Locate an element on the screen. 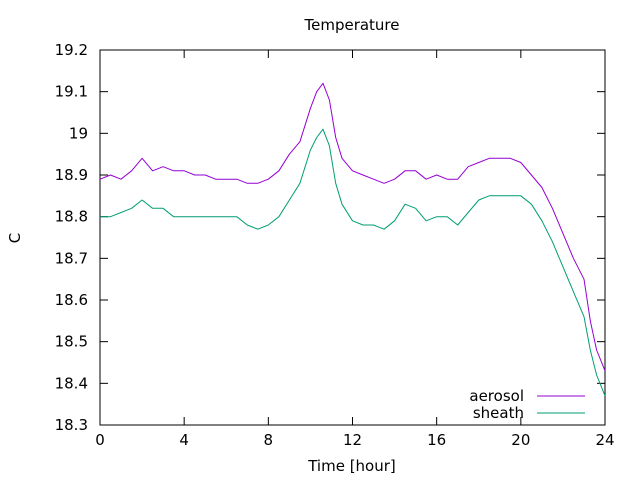 This screenshot has height=480, width=640. x-tick-label: 16 is located at coordinates (436, 440).